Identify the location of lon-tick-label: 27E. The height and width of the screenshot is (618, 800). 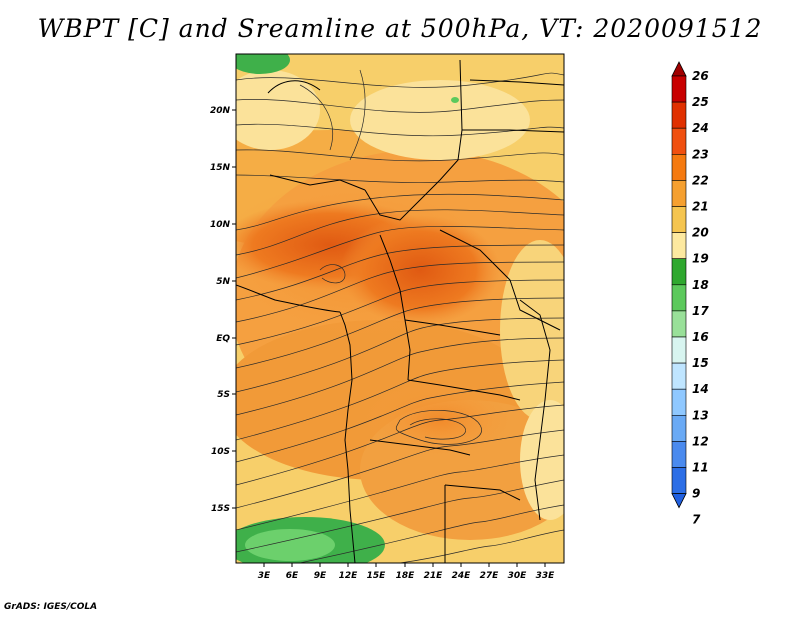
(490, 576).